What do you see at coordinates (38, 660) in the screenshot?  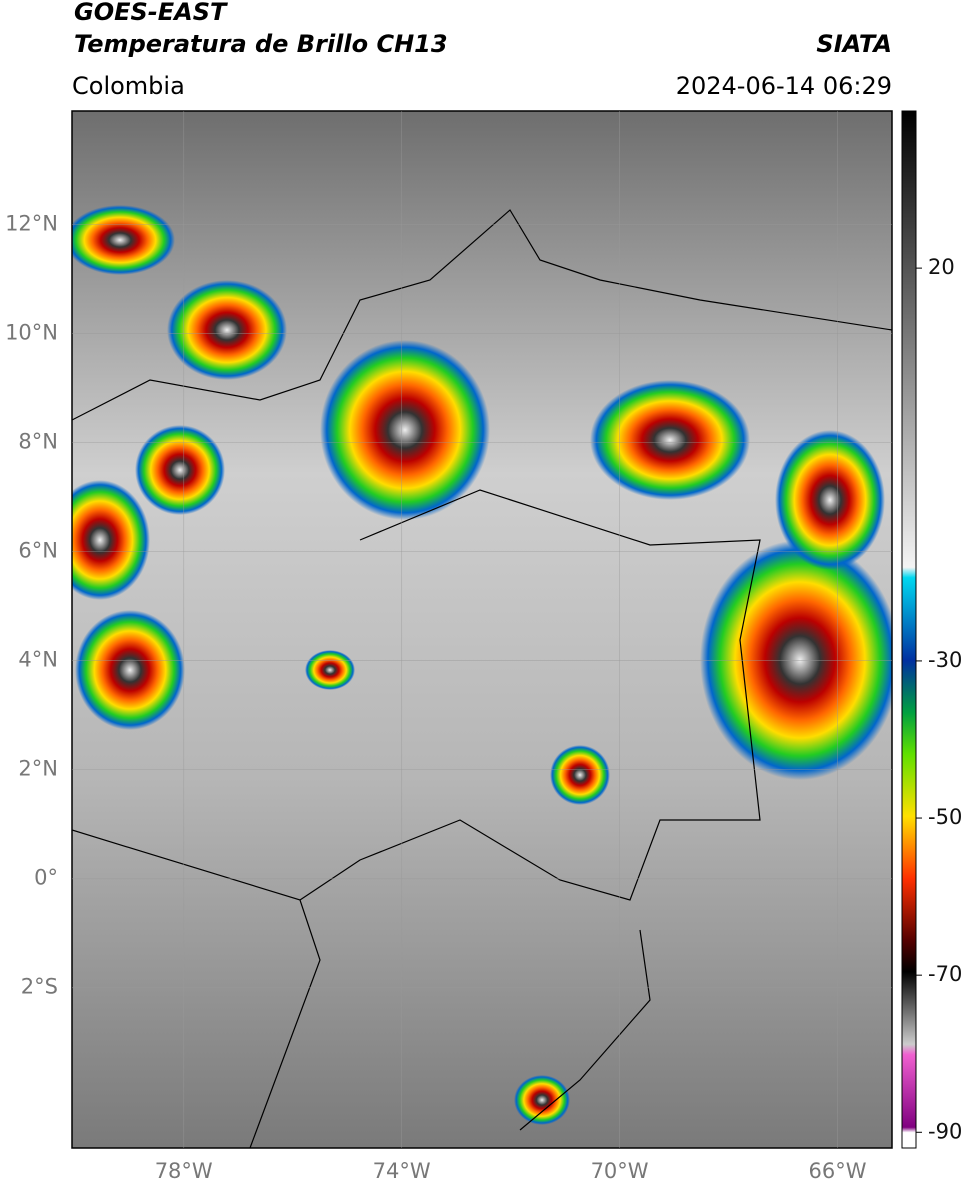 I see `lat-label: 4°N` at bounding box center [38, 660].